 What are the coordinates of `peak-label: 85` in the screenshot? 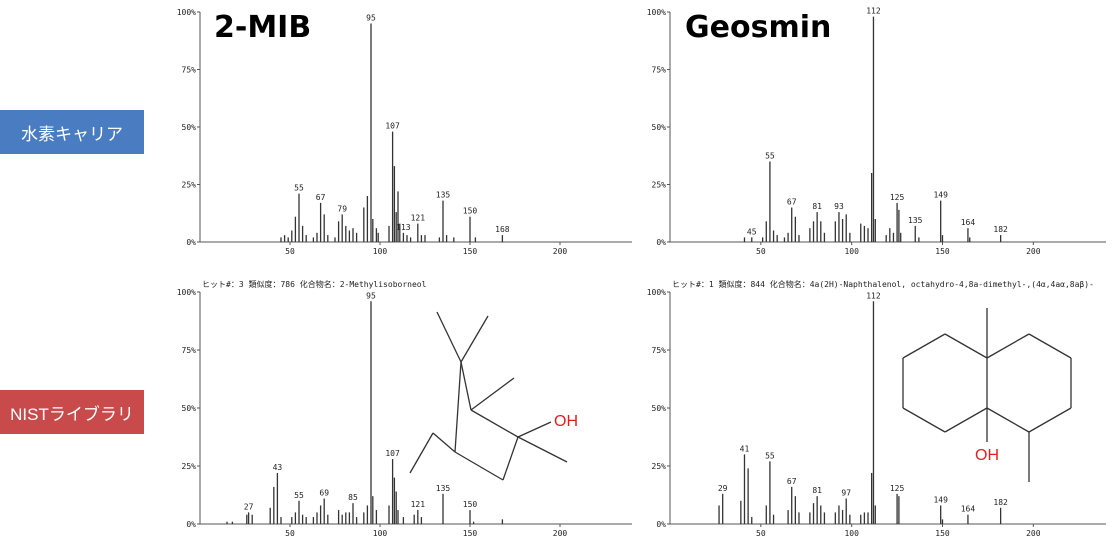 It's located at (353, 497).